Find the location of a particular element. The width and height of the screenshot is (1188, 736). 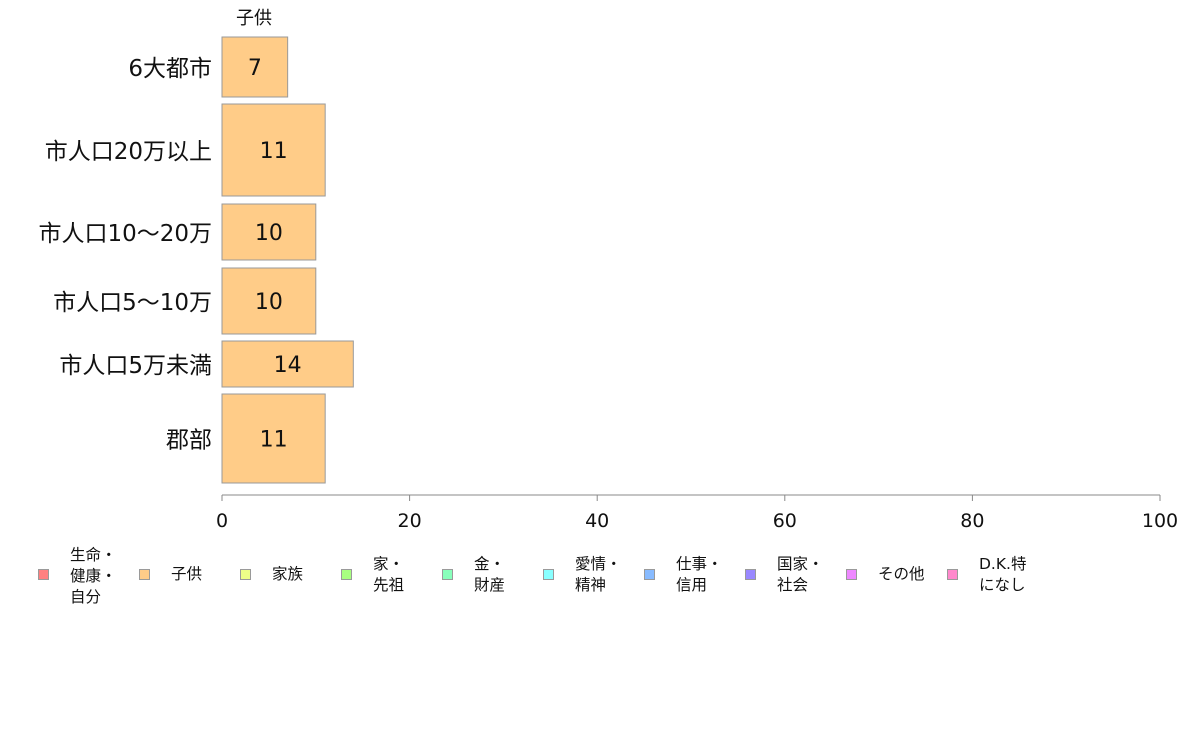

legend-item: D.K.特 になし is located at coordinates (986, 570).